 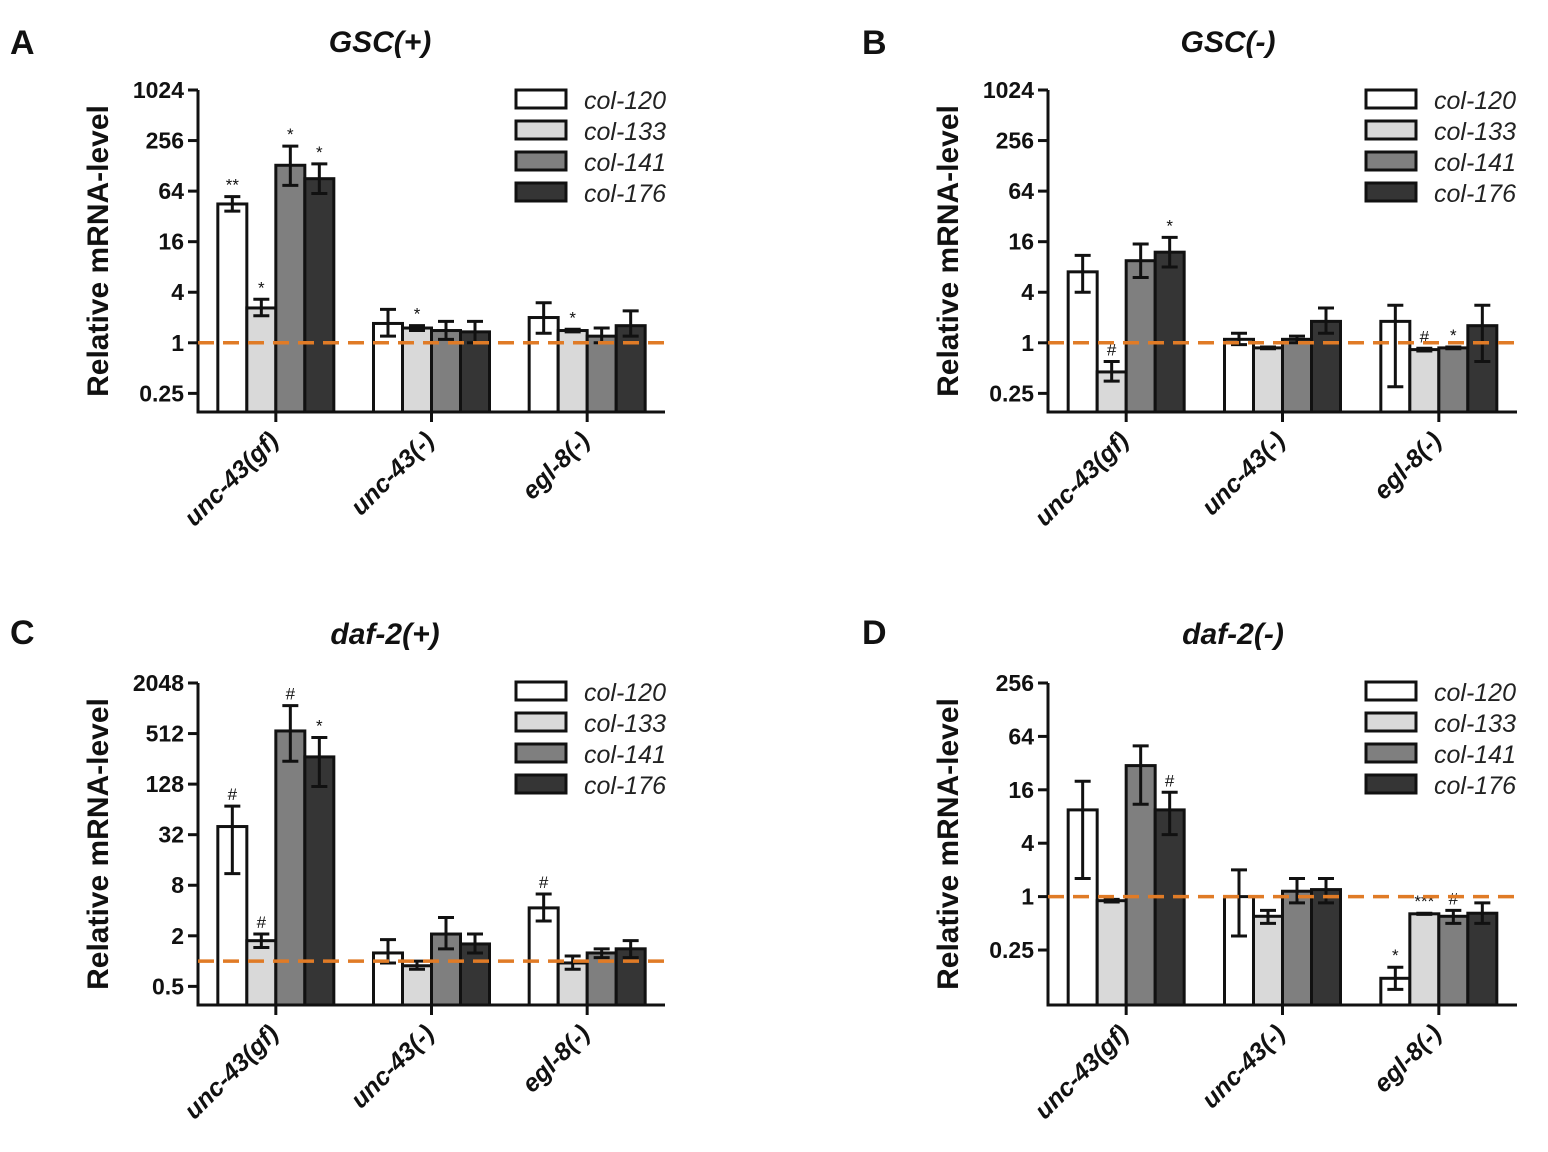 I want to click on y-tick-label: 0.5, so click(x=168, y=986).